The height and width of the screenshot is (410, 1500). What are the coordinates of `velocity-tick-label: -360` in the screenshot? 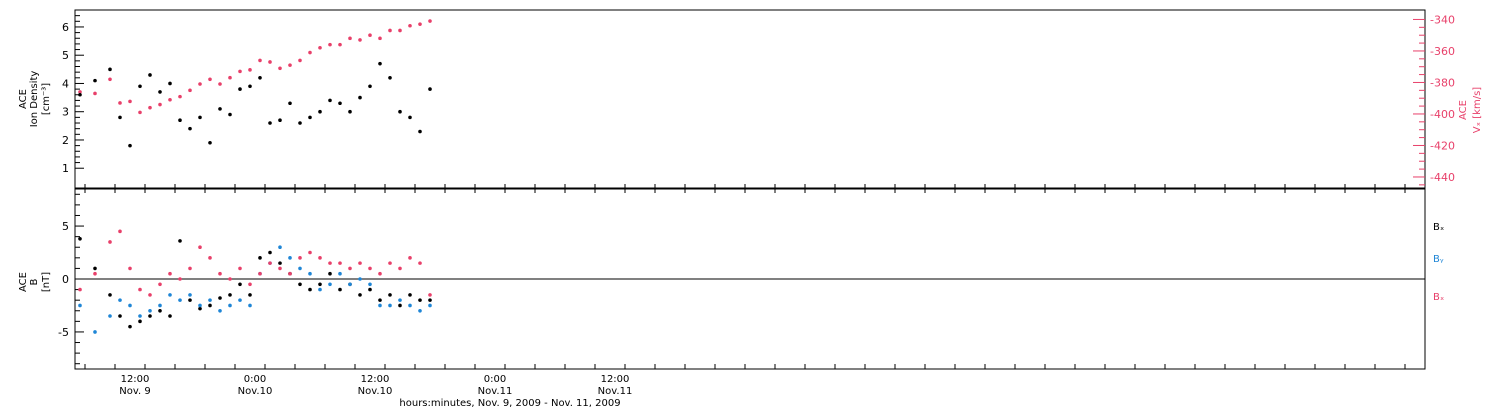 It's located at (1442, 51).